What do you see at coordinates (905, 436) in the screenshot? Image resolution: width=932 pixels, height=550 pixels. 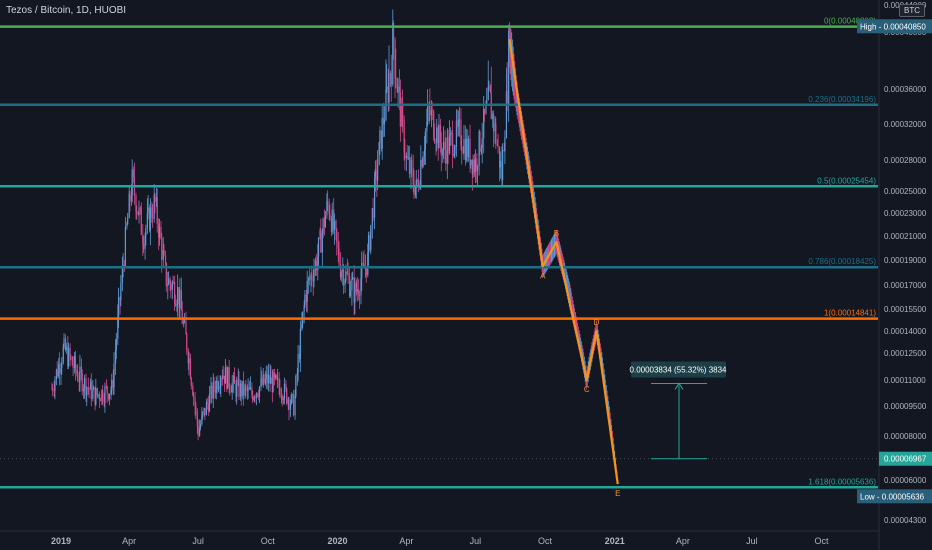 I see `y-tick-label: 0.00008000` at bounding box center [905, 436].